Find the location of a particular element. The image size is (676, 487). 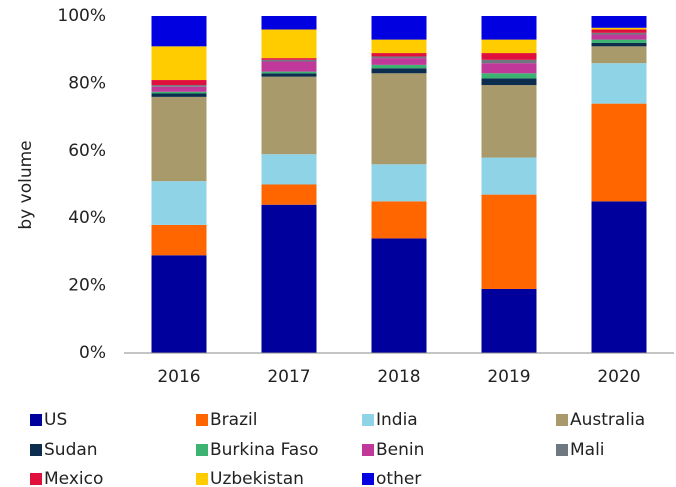

legend-label: Uzbekistan is located at coordinates (257, 478).